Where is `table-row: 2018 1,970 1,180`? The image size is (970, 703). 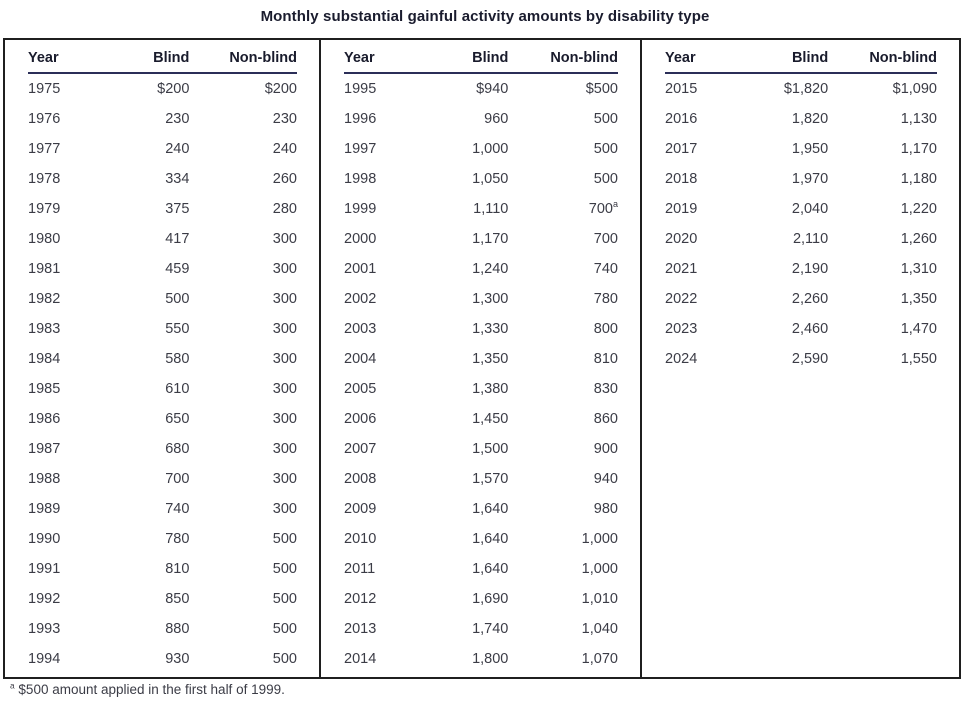 table-row: 2018 1,970 1,180 is located at coordinates (801, 179).